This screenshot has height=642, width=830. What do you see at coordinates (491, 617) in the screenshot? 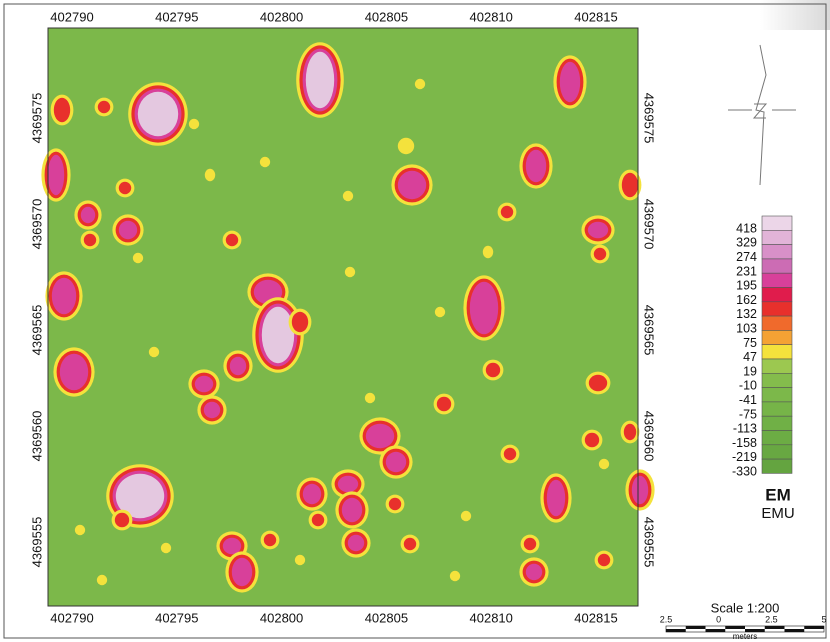
I see `x-coord-bottom: 402810` at bounding box center [491, 617].